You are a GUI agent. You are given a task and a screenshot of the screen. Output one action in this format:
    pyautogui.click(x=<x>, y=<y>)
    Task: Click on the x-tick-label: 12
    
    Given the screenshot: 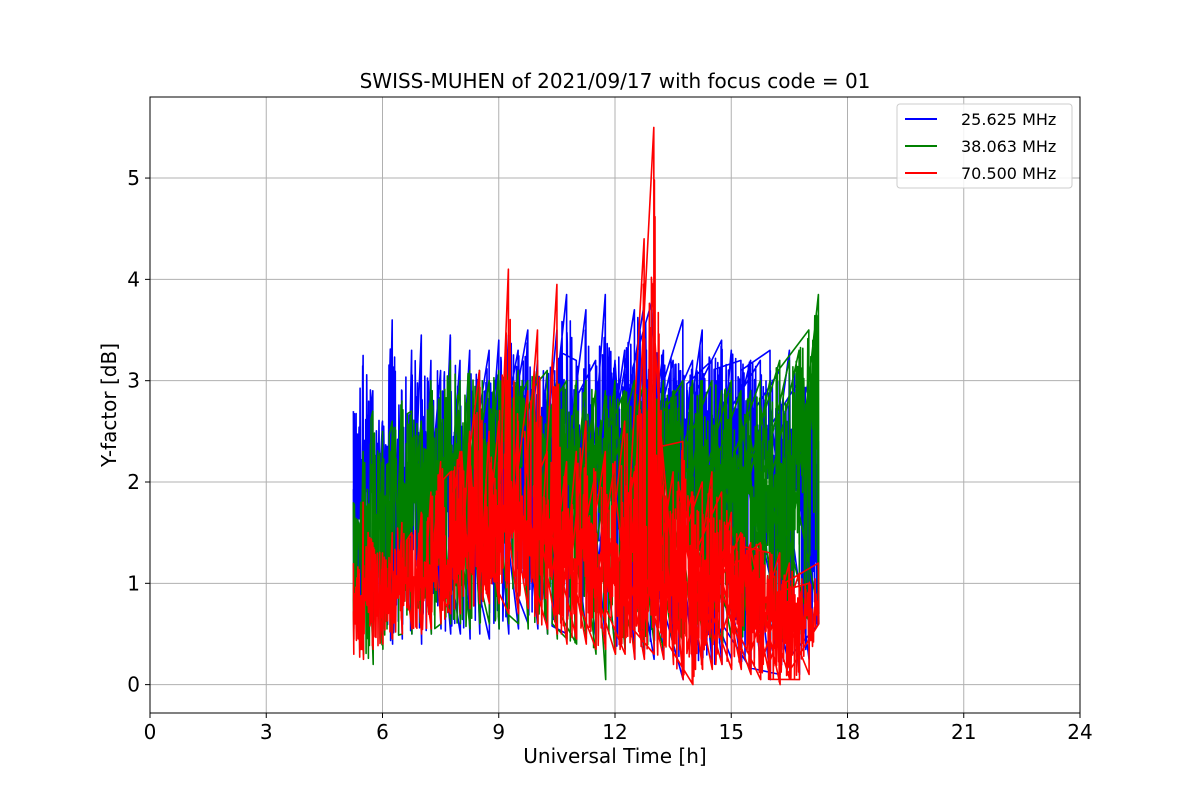 What is the action you would take?
    pyautogui.click(x=614, y=732)
    